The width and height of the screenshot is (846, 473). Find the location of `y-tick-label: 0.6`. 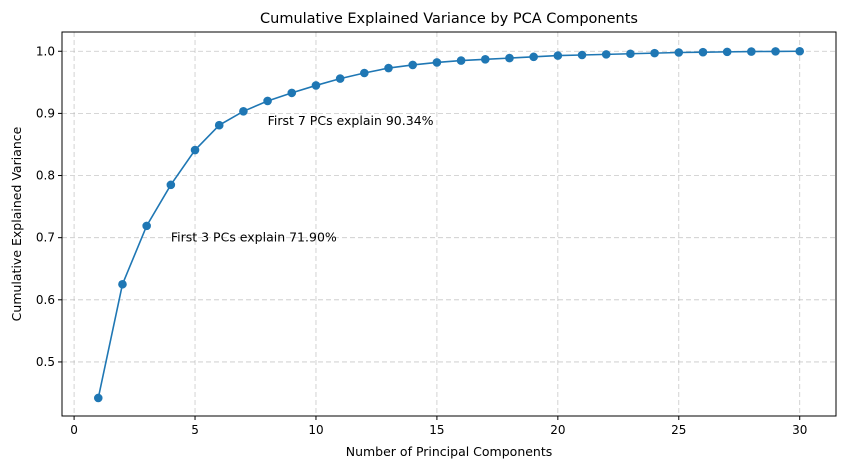

y-tick-label: 0.6 is located at coordinates (45, 300).